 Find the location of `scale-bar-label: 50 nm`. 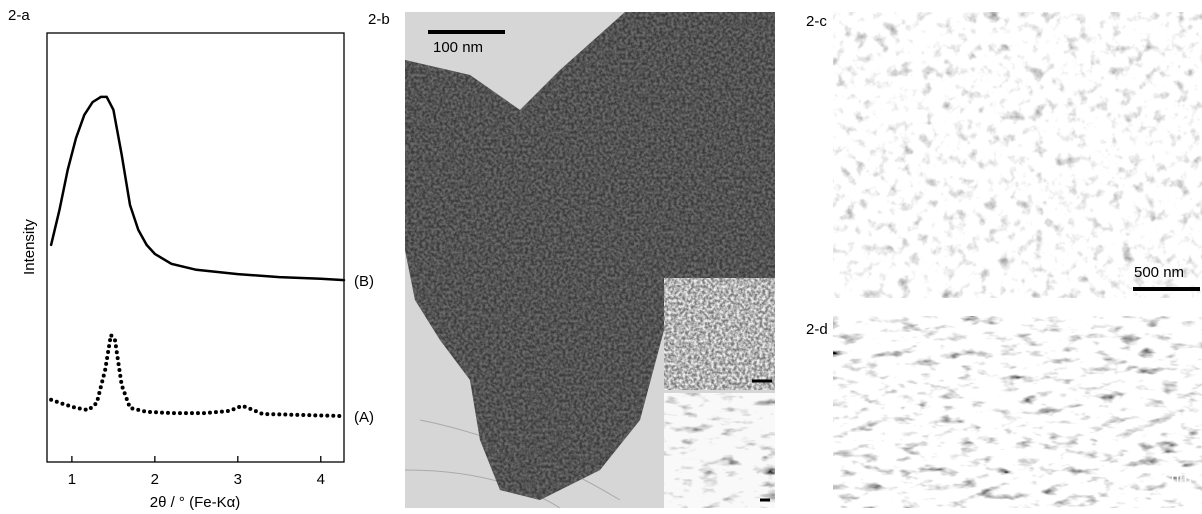

scale-bar-label: 50 nm is located at coordinates (1171, 477).